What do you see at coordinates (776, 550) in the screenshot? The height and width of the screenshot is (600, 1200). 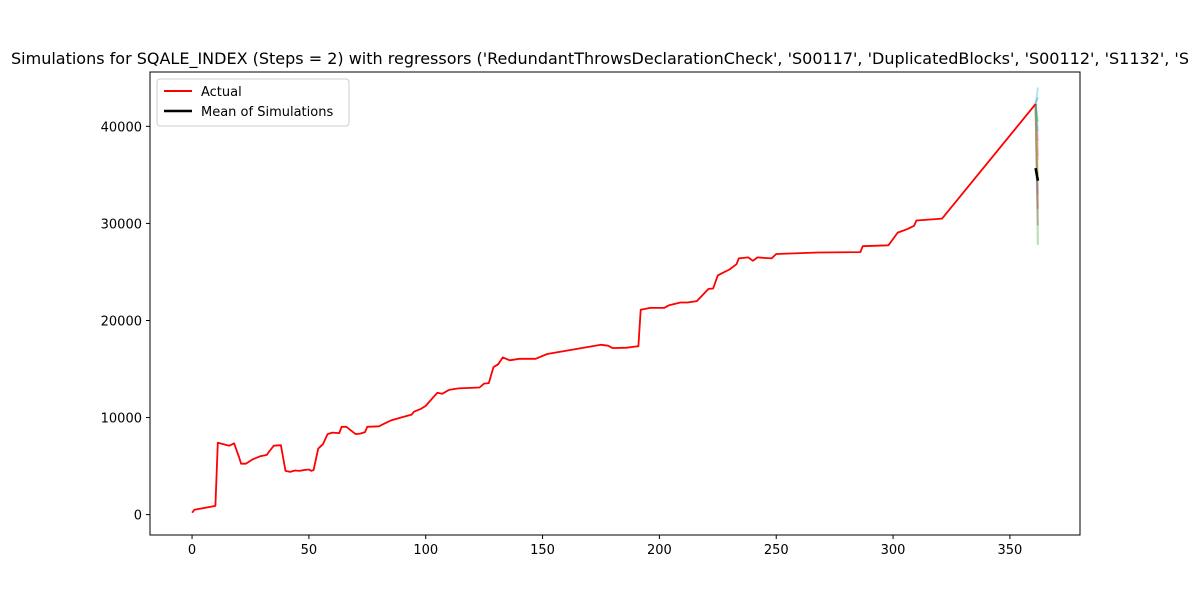 I see `x-tick-label: 250` at bounding box center [776, 550].